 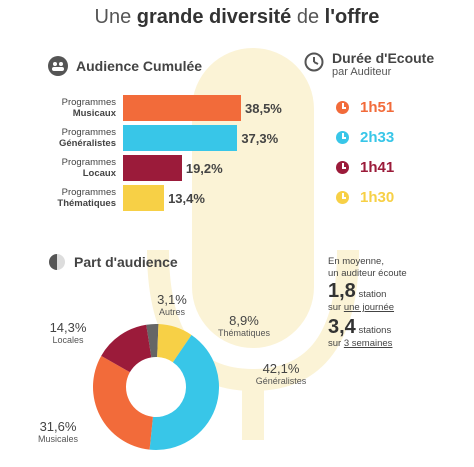 What do you see at coordinates (184, 392) in the screenshot?
I see `donut-slice-généralistes` at bounding box center [184, 392].